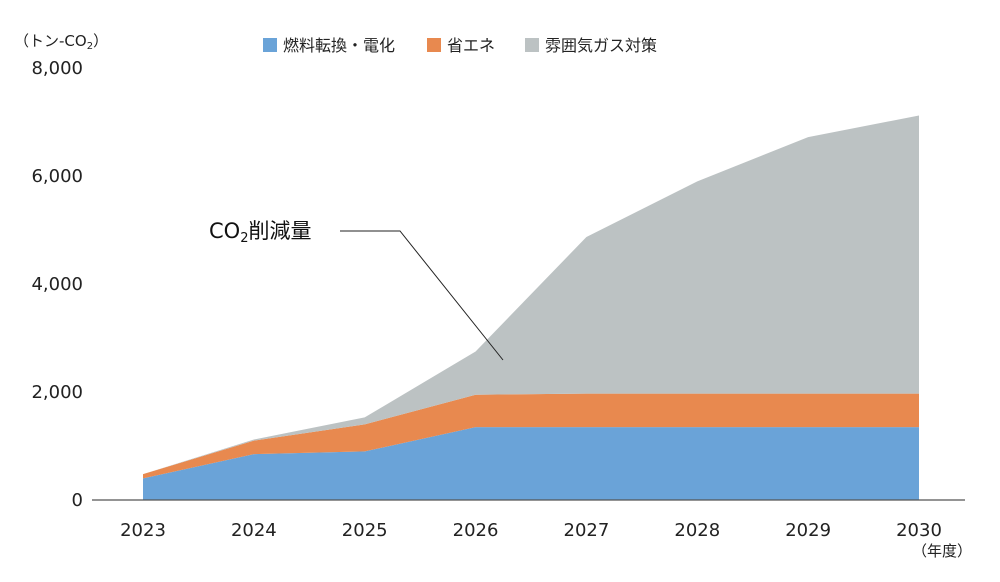 The height and width of the screenshot is (582, 1000). What do you see at coordinates (77, 500) in the screenshot?
I see `y-tick-label: 0` at bounding box center [77, 500].